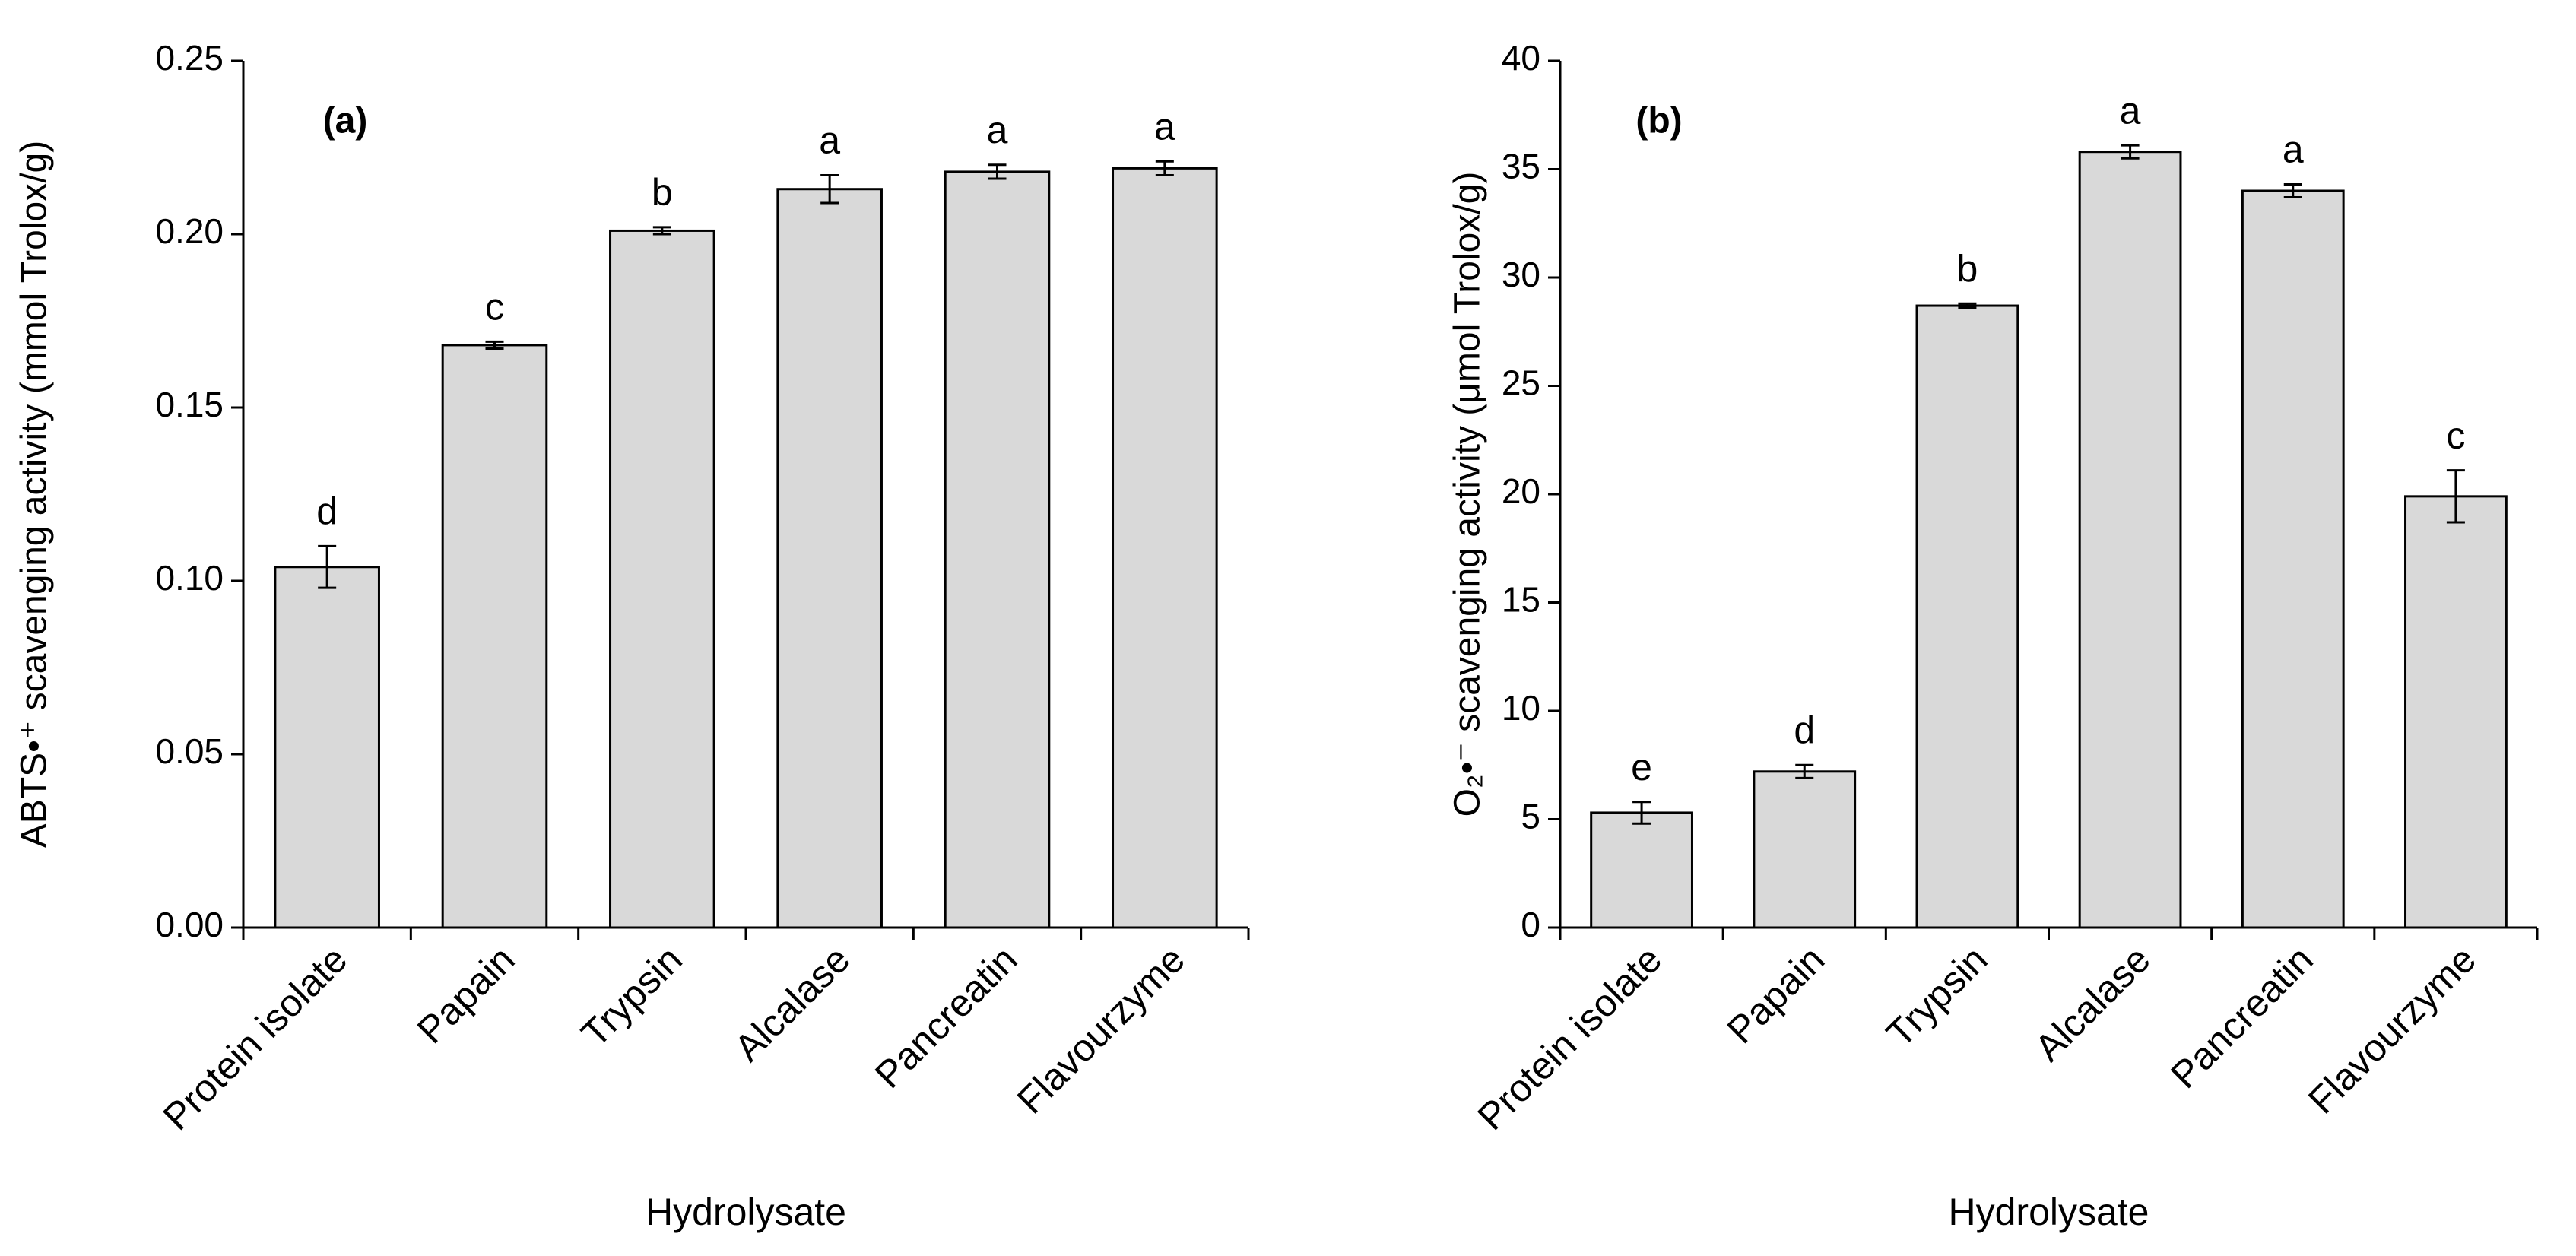  Describe the element at coordinates (1531, 925) in the screenshot. I see `y-tick-label: 0` at that location.